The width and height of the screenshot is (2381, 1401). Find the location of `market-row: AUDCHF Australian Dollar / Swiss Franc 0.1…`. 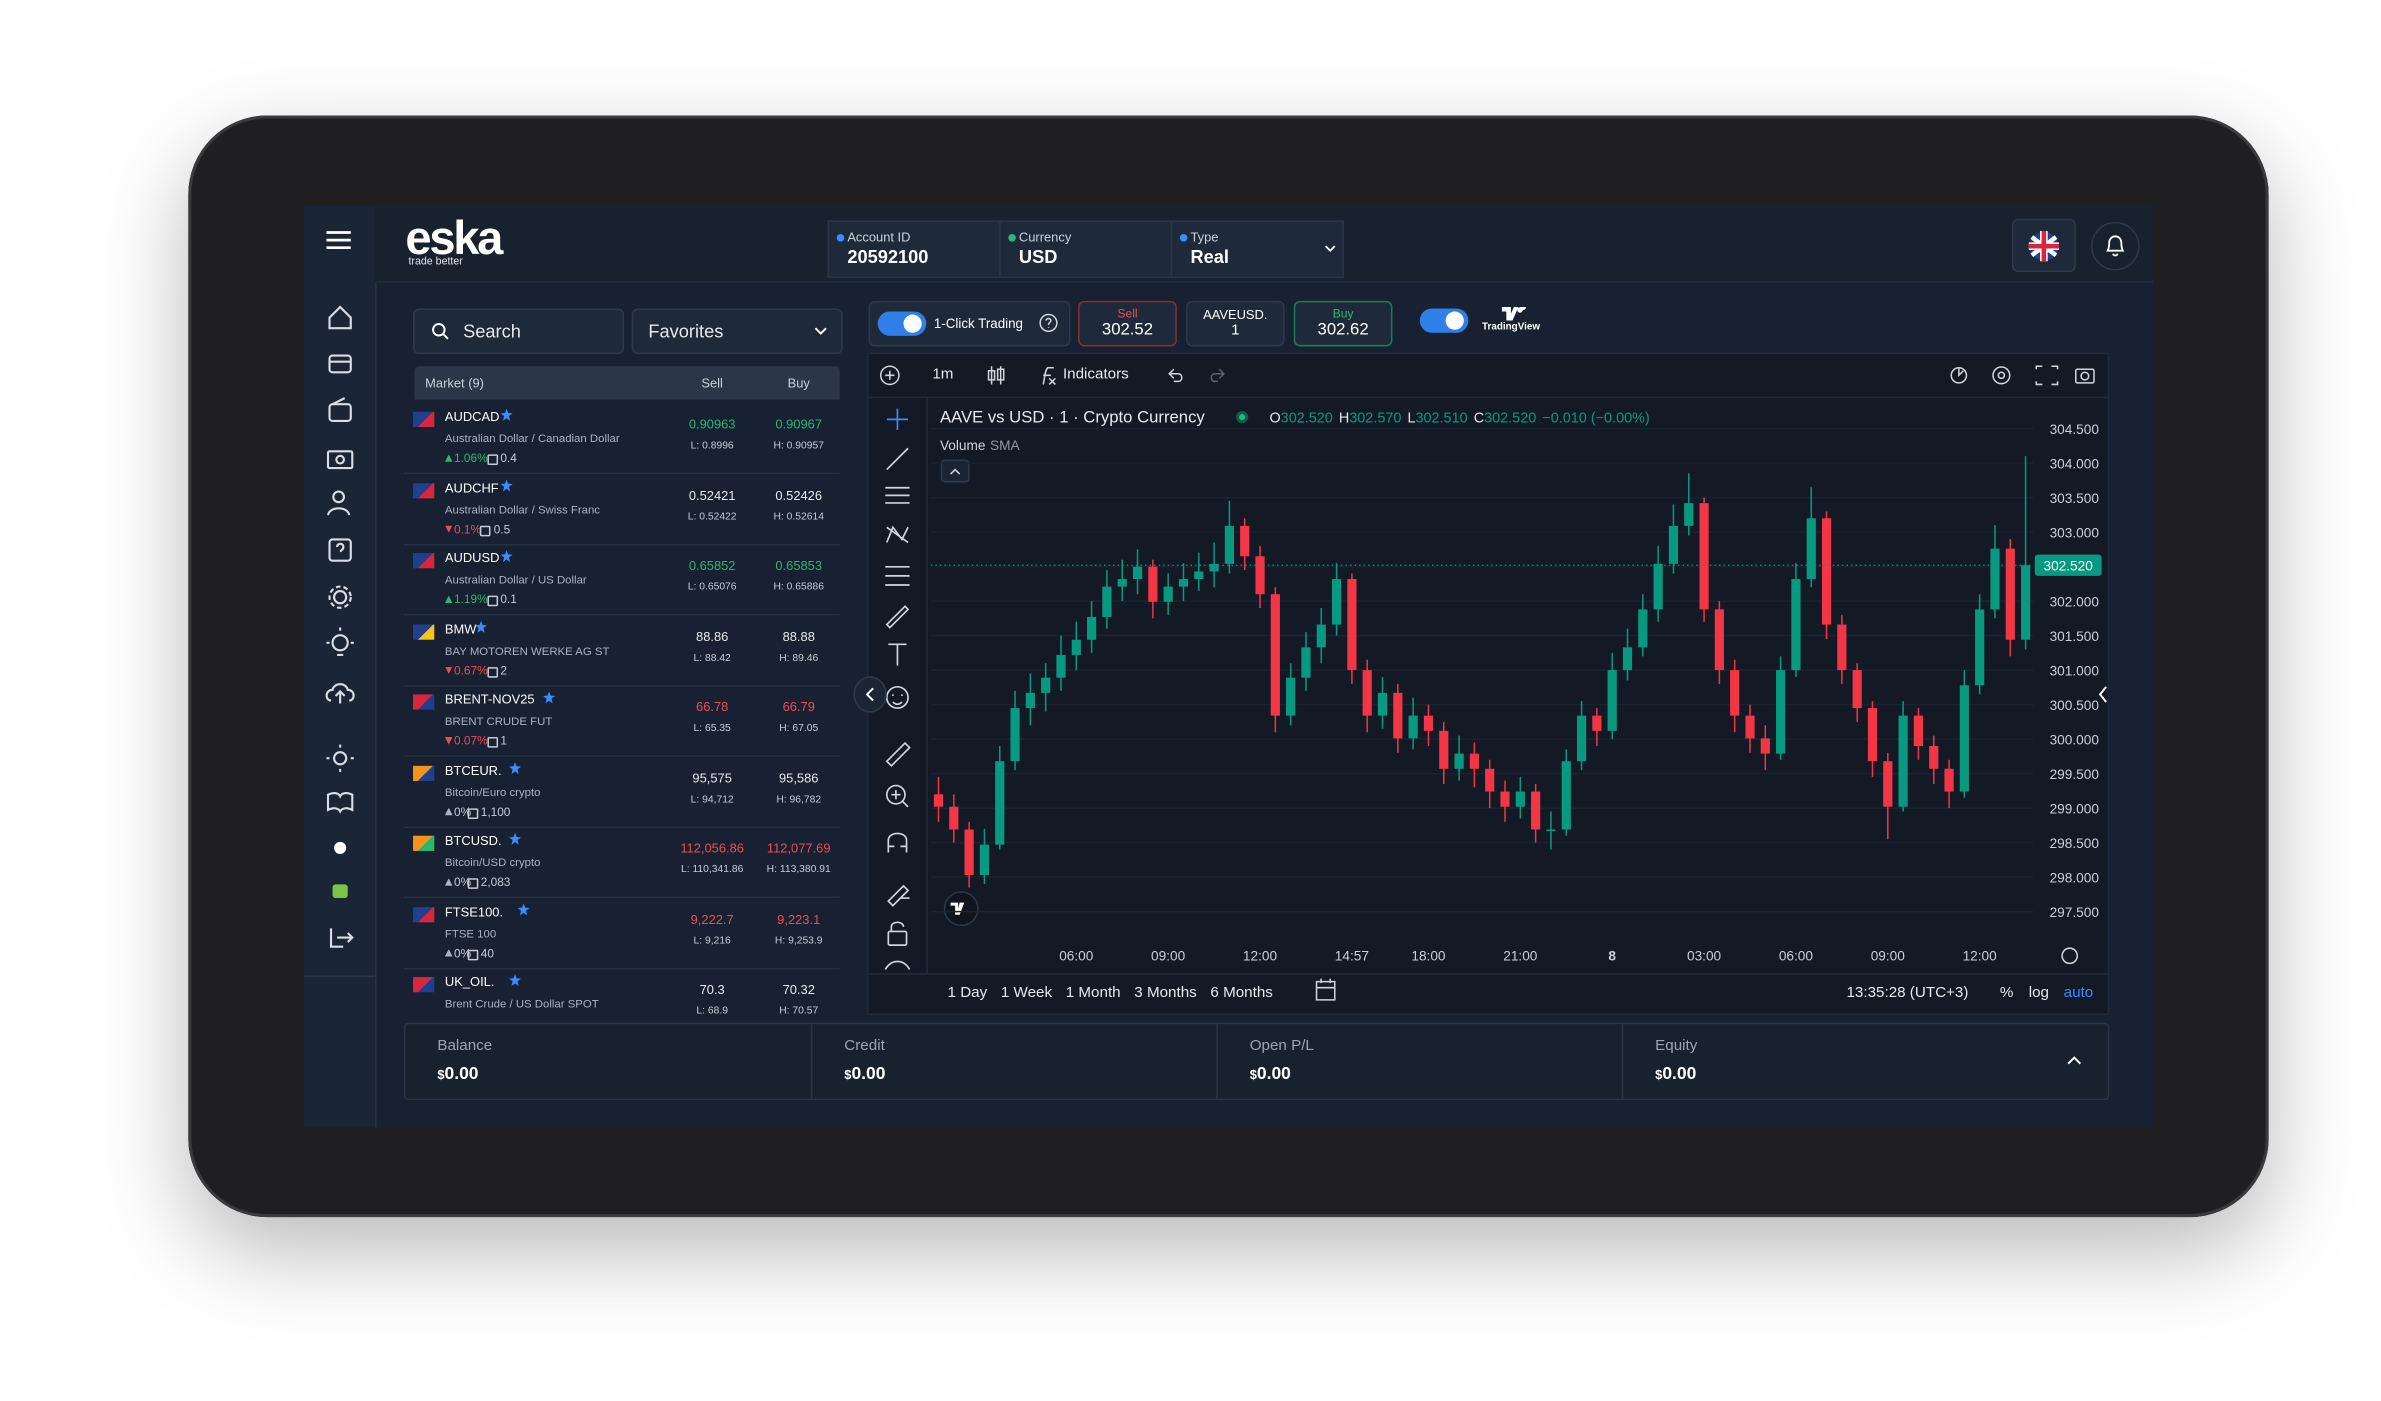

market-row: AUDCHF Australian Dollar / Swiss Franc 0.1… is located at coordinates (621, 509).